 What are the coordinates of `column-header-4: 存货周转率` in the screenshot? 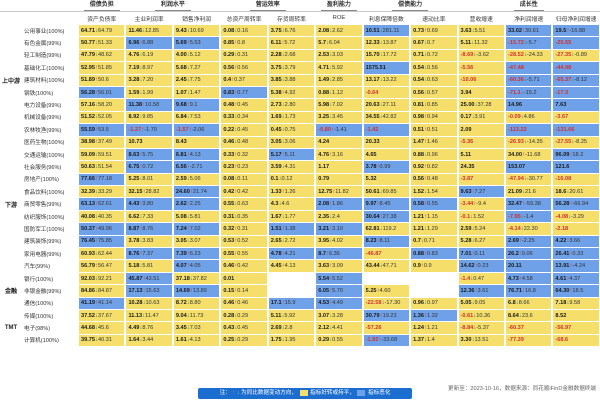 It's located at (291, 18).